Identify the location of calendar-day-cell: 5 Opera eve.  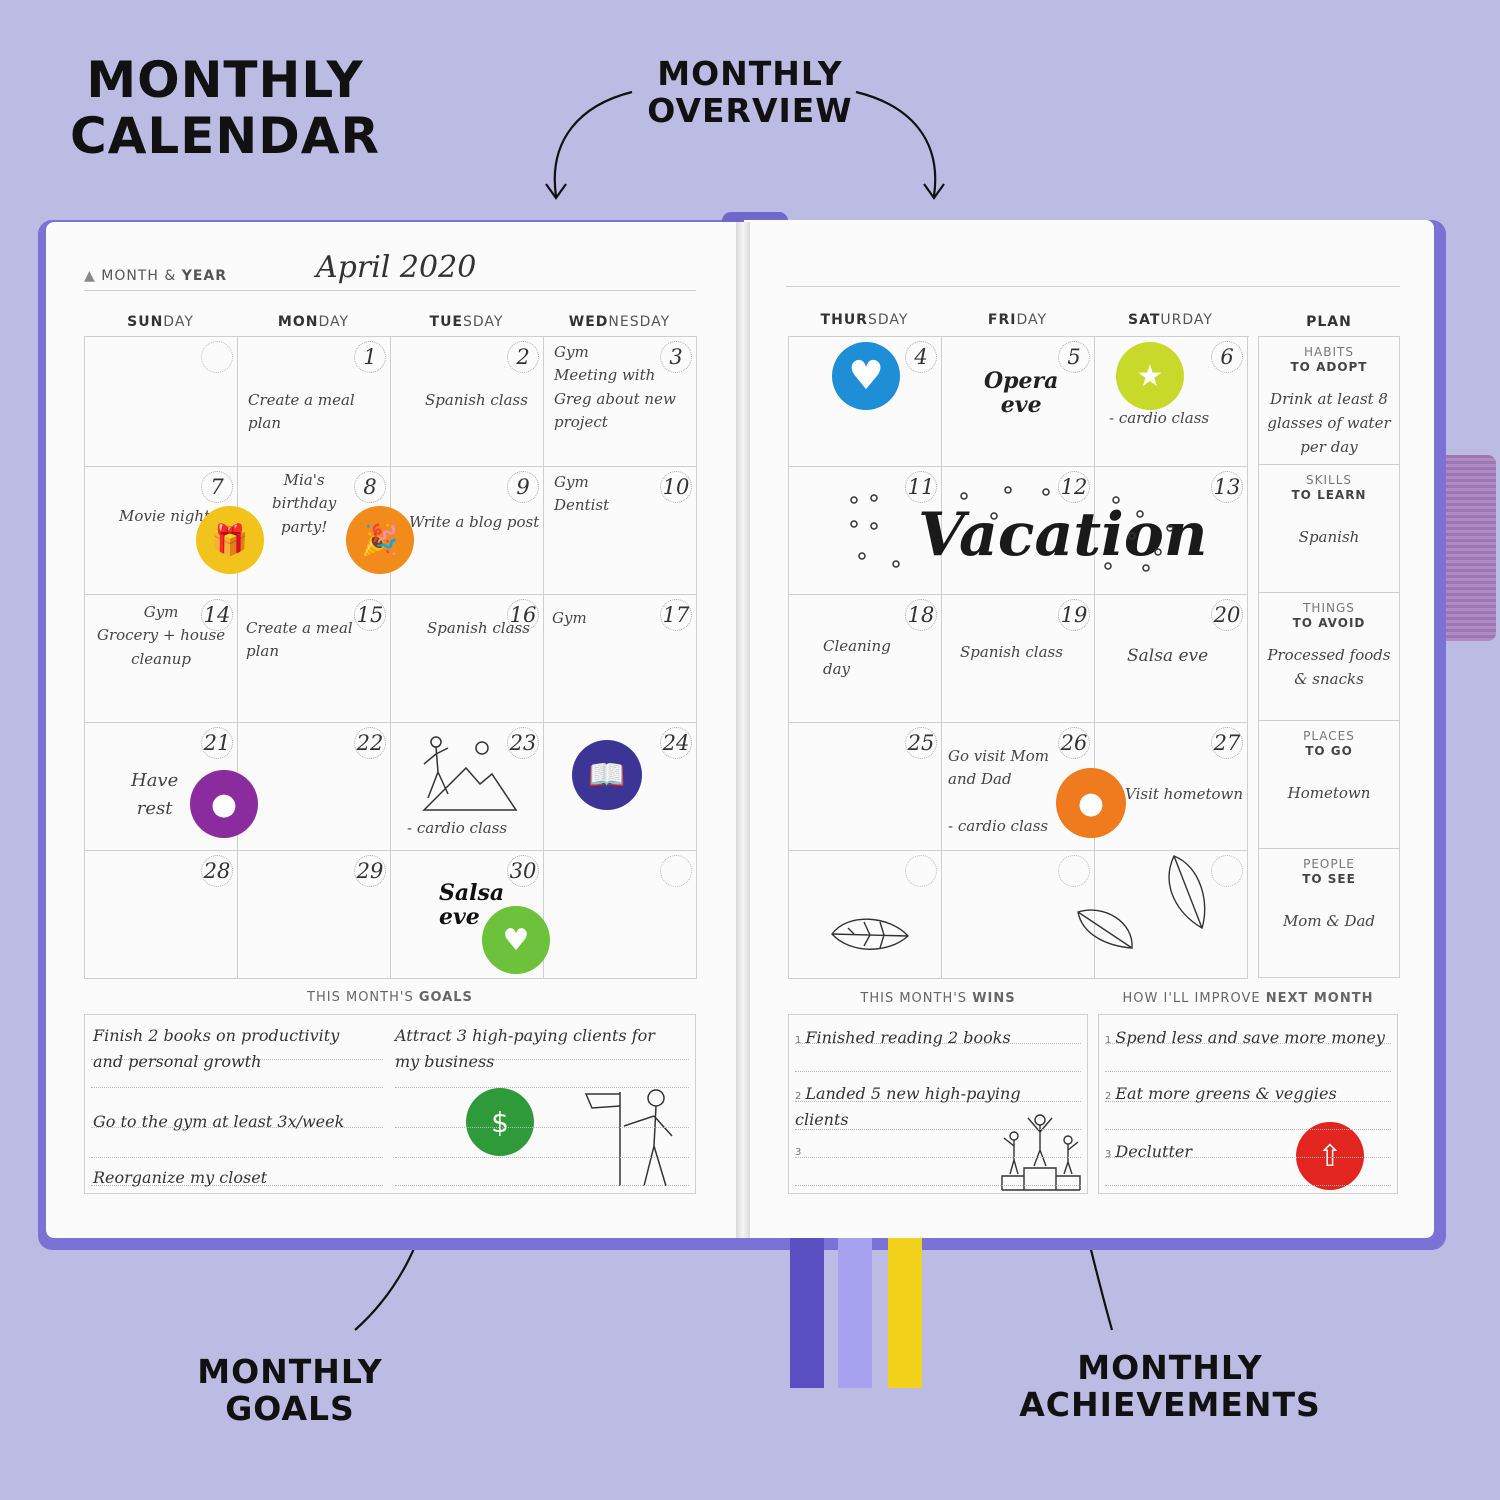
(1018, 402).